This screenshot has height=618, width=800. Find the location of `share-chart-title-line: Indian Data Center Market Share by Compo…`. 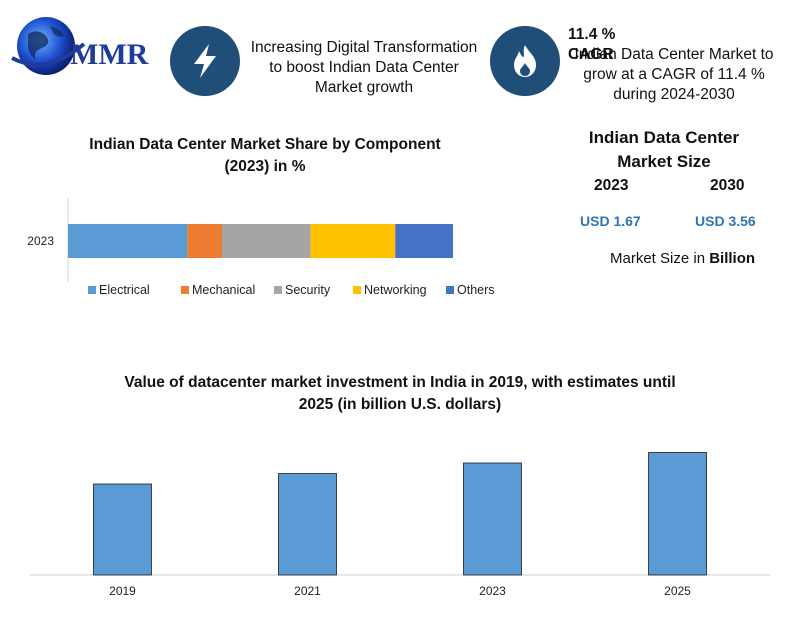

share-chart-title-line: Indian Data Center Market Share by Compo… is located at coordinates (265, 144).